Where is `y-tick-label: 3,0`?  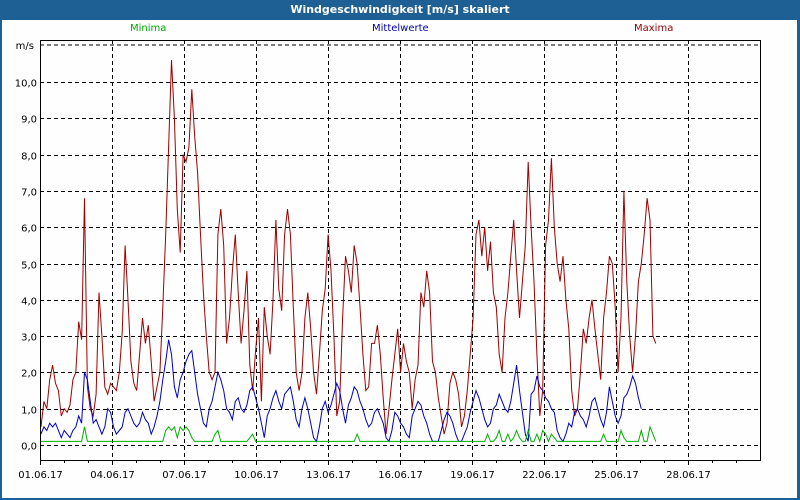
y-tick-label: 3,0 is located at coordinates (29, 338).